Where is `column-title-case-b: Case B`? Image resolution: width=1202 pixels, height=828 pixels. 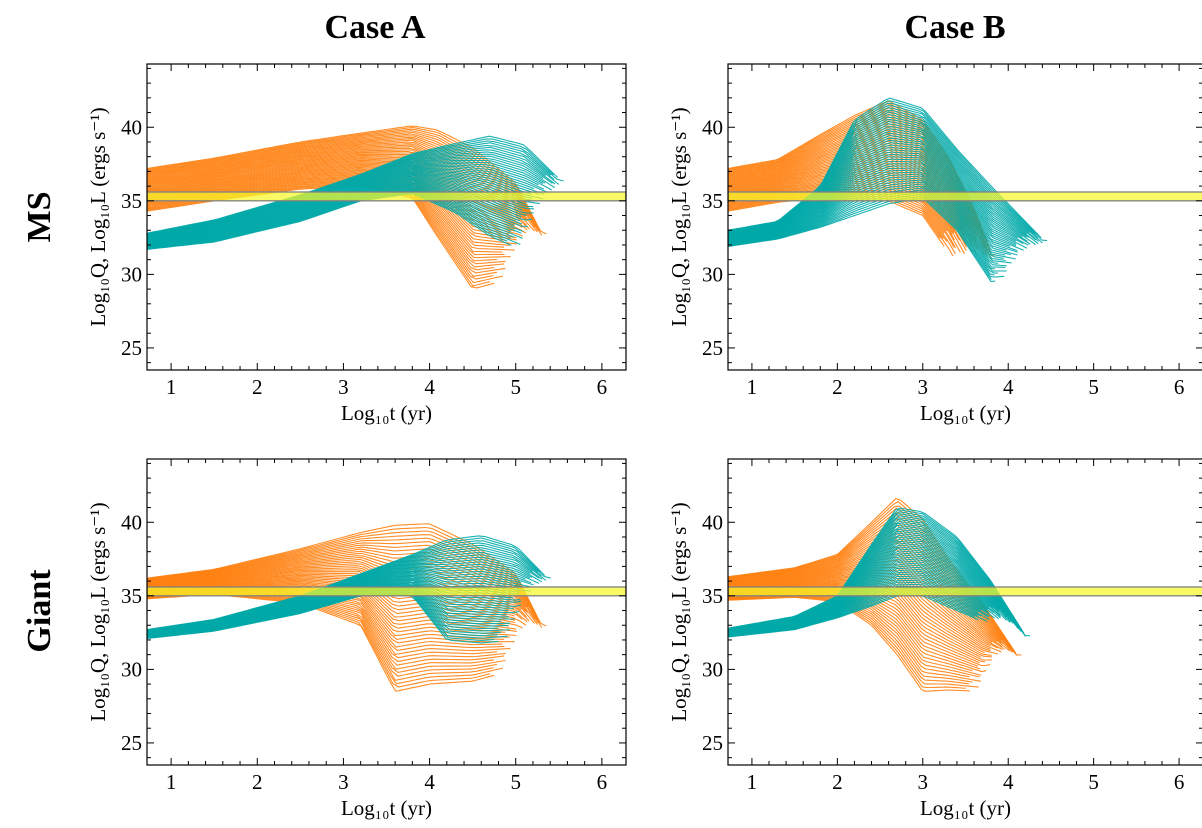
column-title-case-b: Case B is located at coordinates (954, 27).